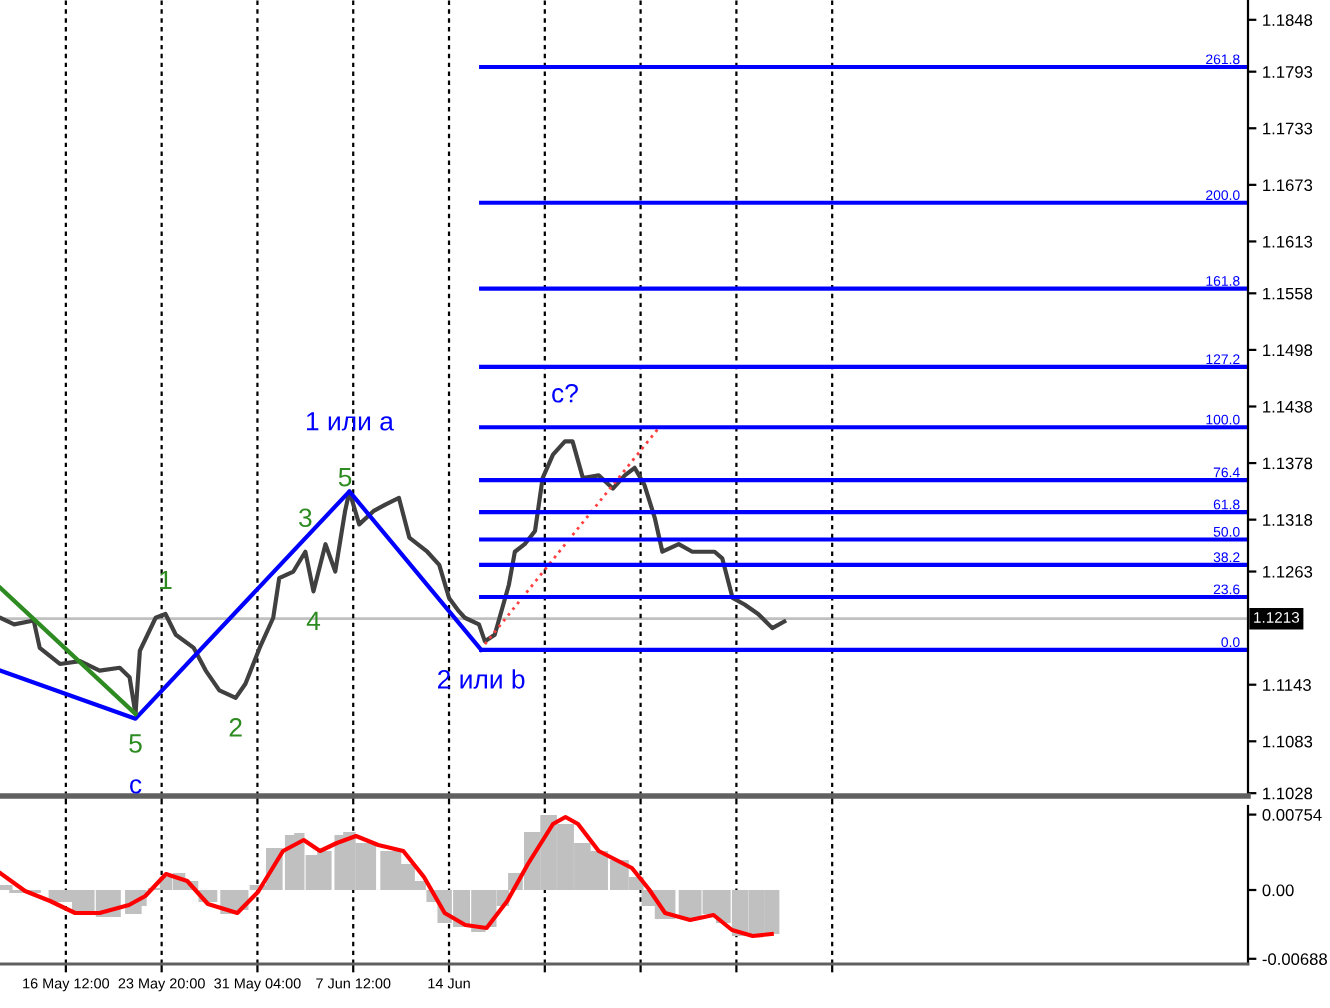  Describe the element at coordinates (1288, 20) in the screenshot. I see `y-tick-label: 1.1848` at that location.